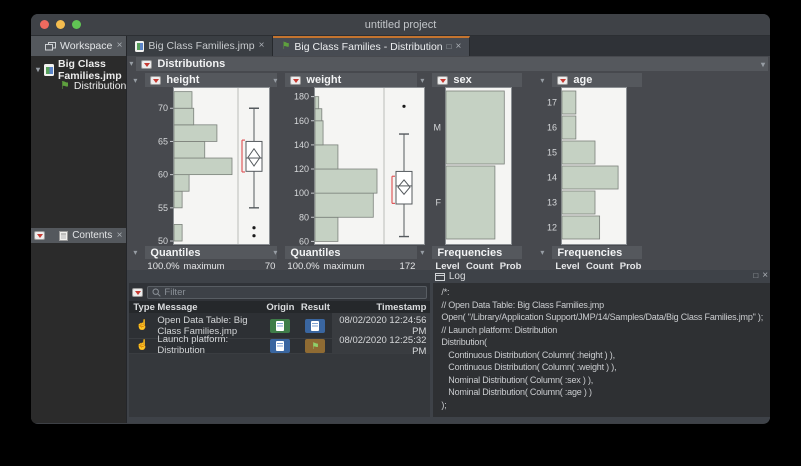 The image size is (801, 466). Describe the element at coordinates (763, 64) in the screenshot. I see `scroll-overflow-icon: ▾` at that location.